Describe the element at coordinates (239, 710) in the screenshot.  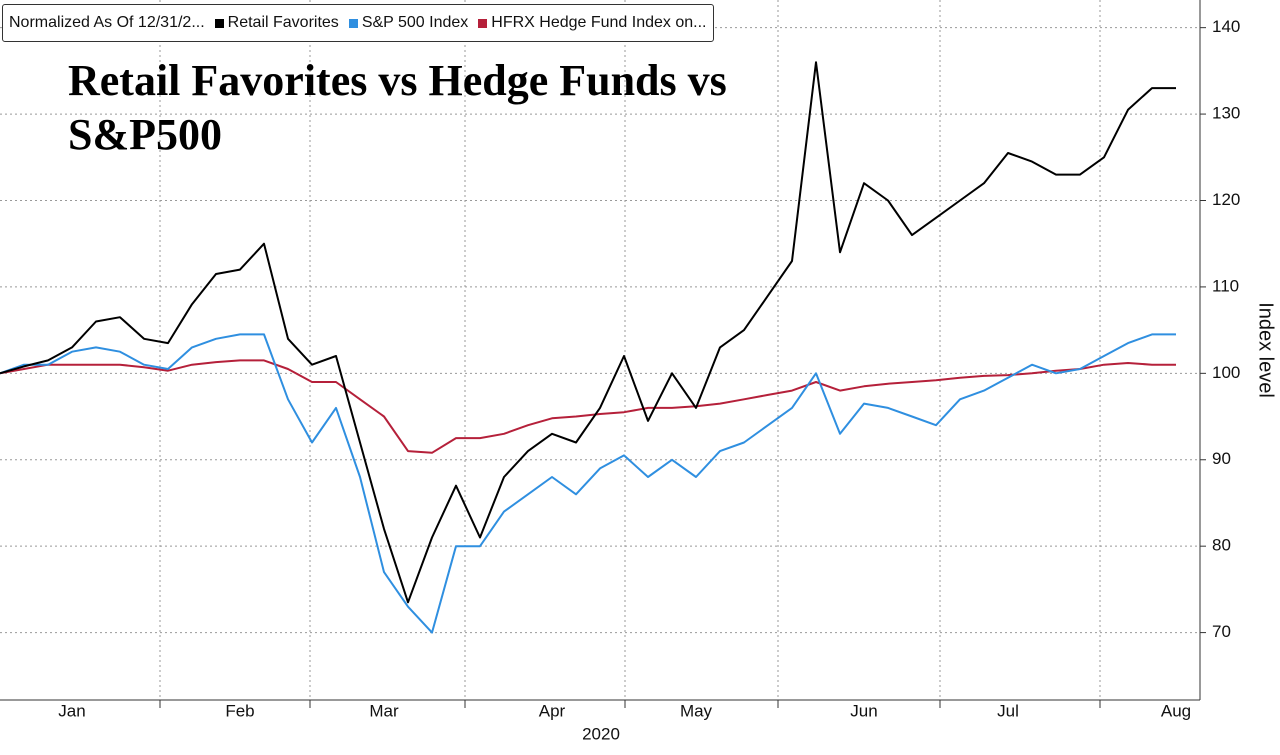
I see `x-tick-label: Feb` at that location.